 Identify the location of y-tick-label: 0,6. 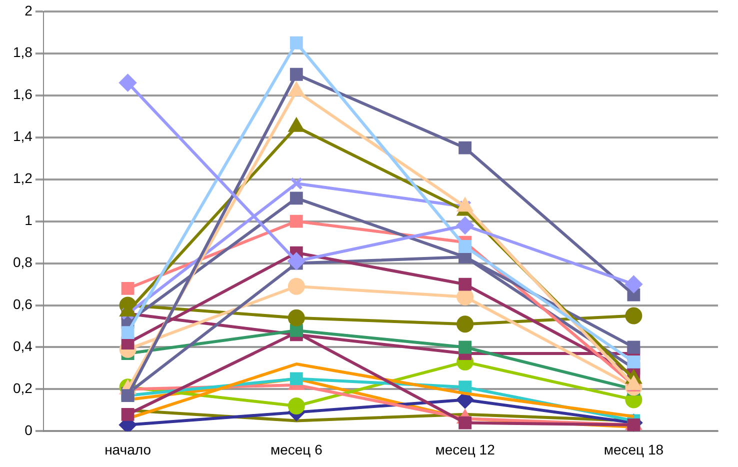
(22, 304).